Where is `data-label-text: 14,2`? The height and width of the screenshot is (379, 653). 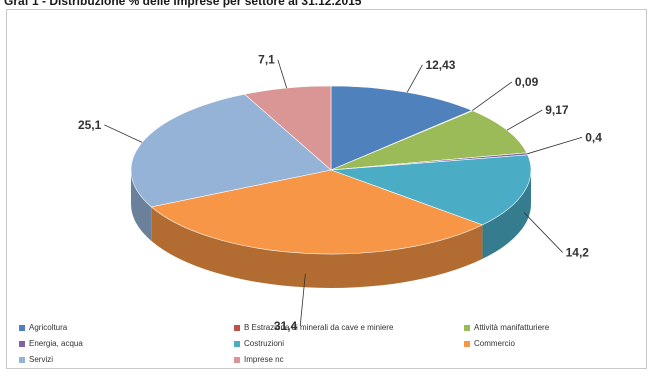
data-label-text: 14,2 is located at coordinates (578, 252).